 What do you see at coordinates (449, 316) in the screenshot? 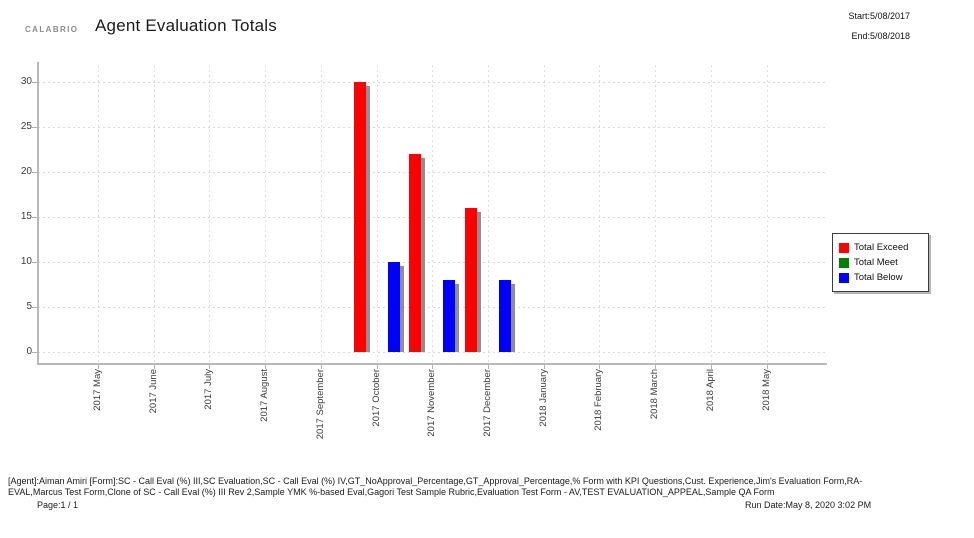
I see `bar-total-below-2017-november` at bounding box center [449, 316].